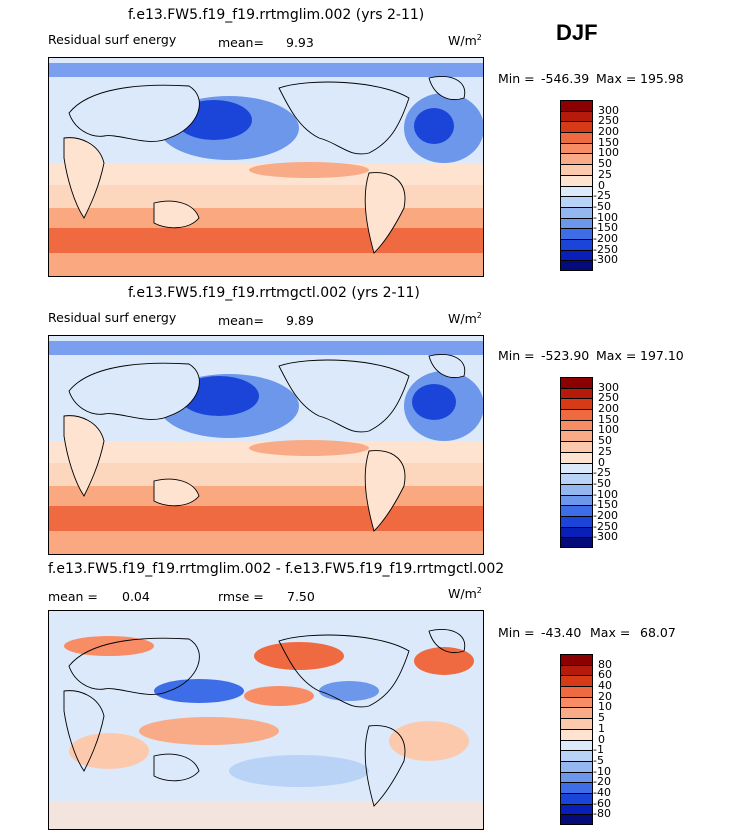 The height and width of the screenshot is (835, 733). Describe the element at coordinates (602, 792) in the screenshot. I see `colorbar-tick-label: -40` at that location.